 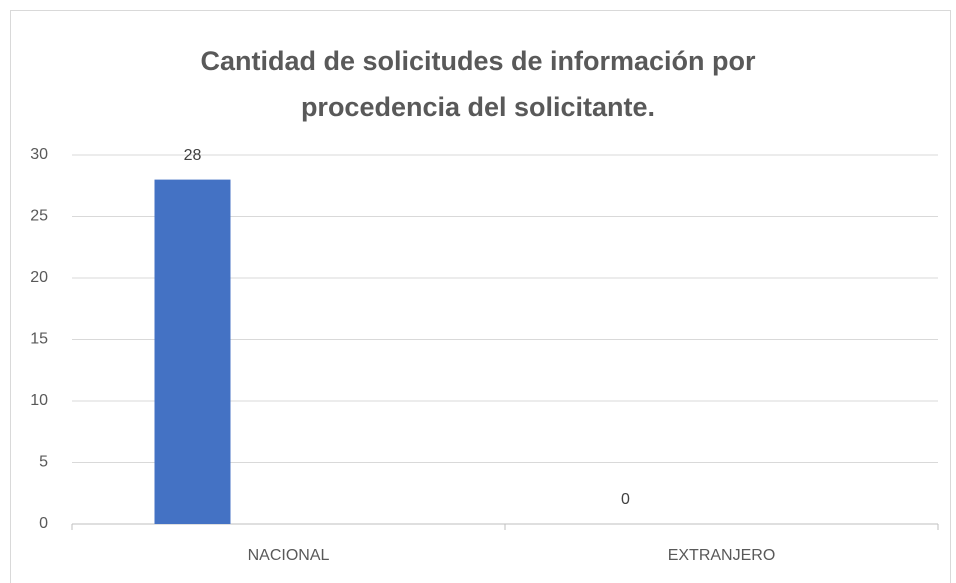 I want to click on y-tick-label: 20, so click(x=39, y=277).